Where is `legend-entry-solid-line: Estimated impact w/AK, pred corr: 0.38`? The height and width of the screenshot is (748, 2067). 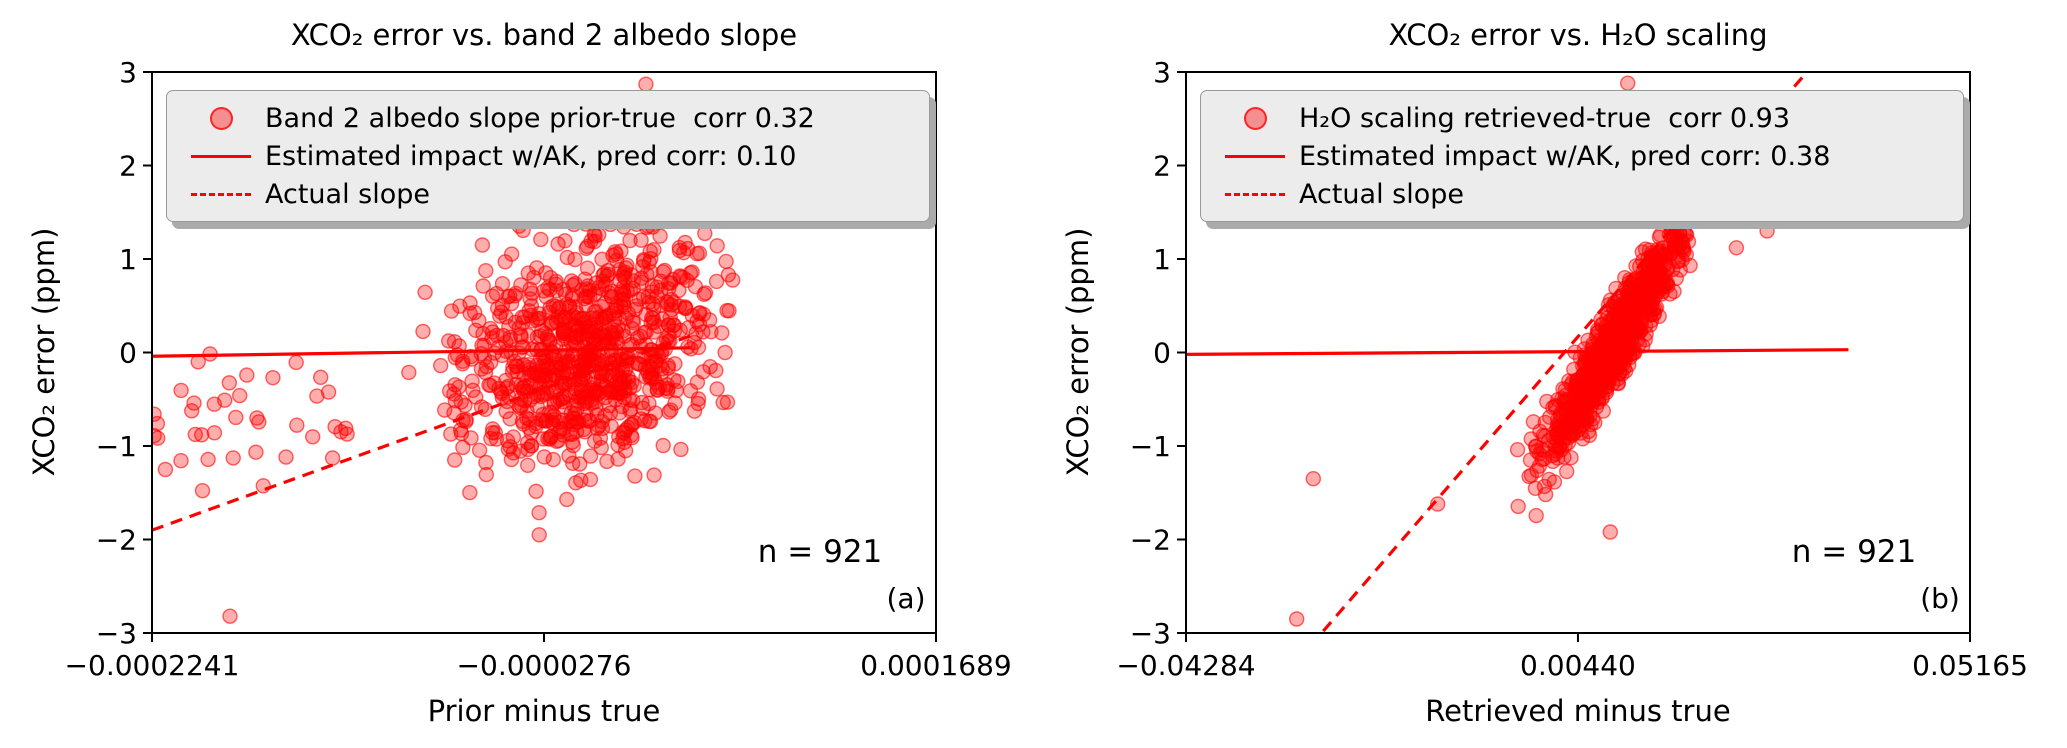
legend-entry-solid-line: Estimated impact w/AK, pred corr: 0.38 is located at coordinates (1582, 156).